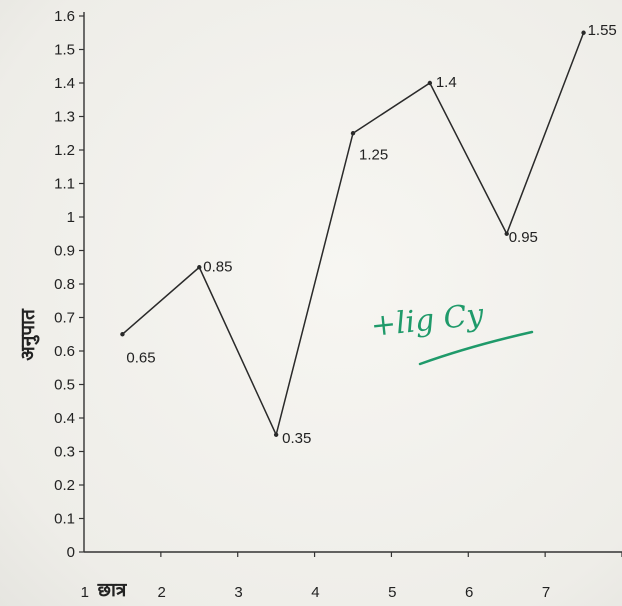  I want to click on x-axis-title: छात्र, so click(112, 590).